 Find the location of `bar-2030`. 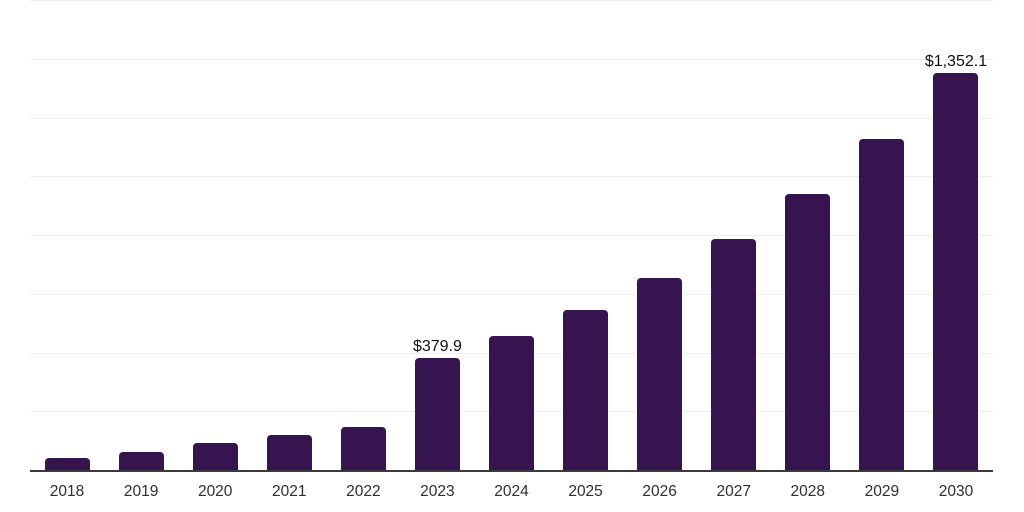

bar-2030 is located at coordinates (956, 271).